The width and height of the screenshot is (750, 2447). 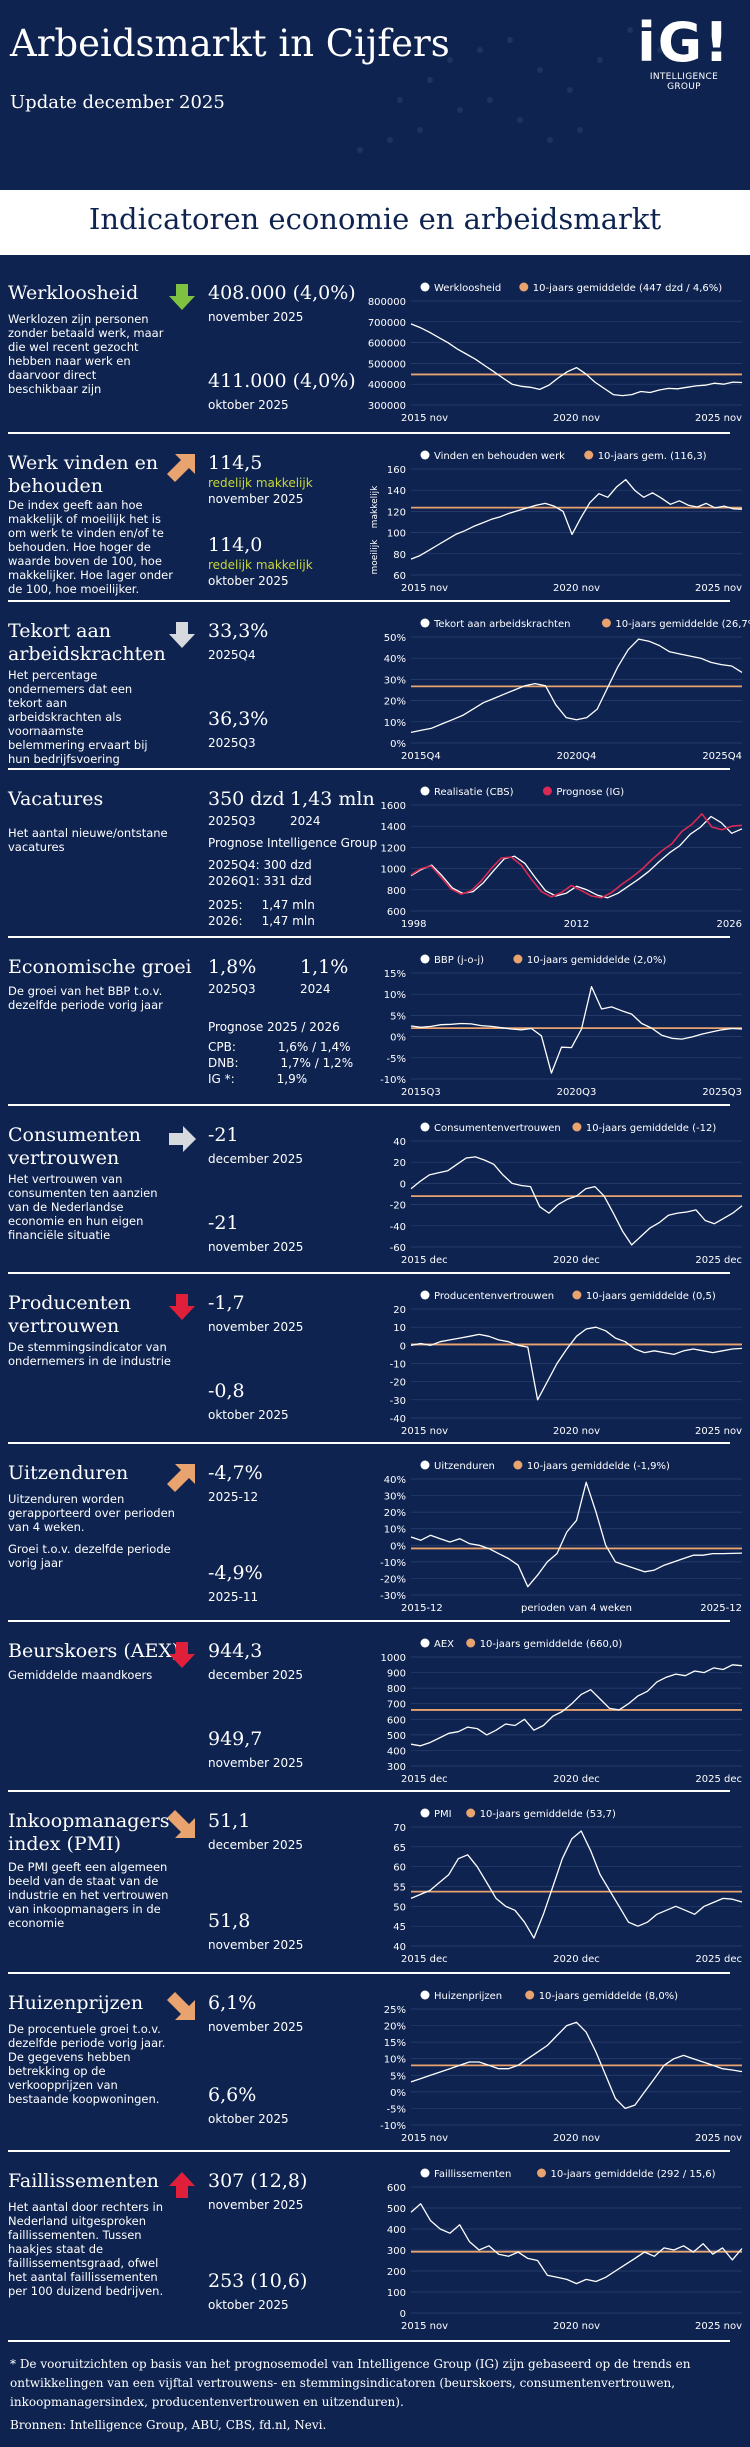 I want to click on legend-label: Vinden en behouden werk, so click(x=499, y=456).